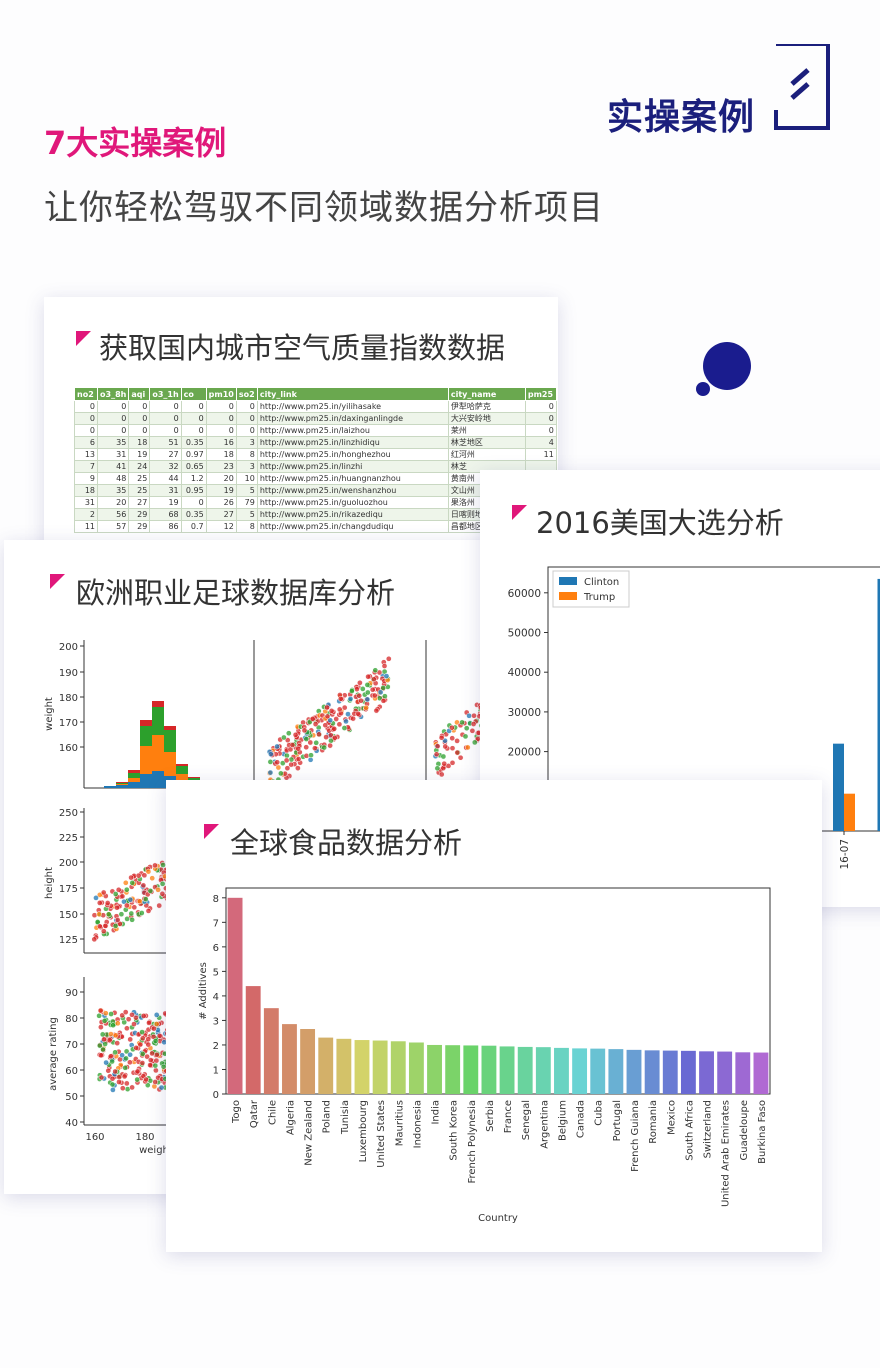  I want to click on table-header-cell: city_name, so click(486, 394).